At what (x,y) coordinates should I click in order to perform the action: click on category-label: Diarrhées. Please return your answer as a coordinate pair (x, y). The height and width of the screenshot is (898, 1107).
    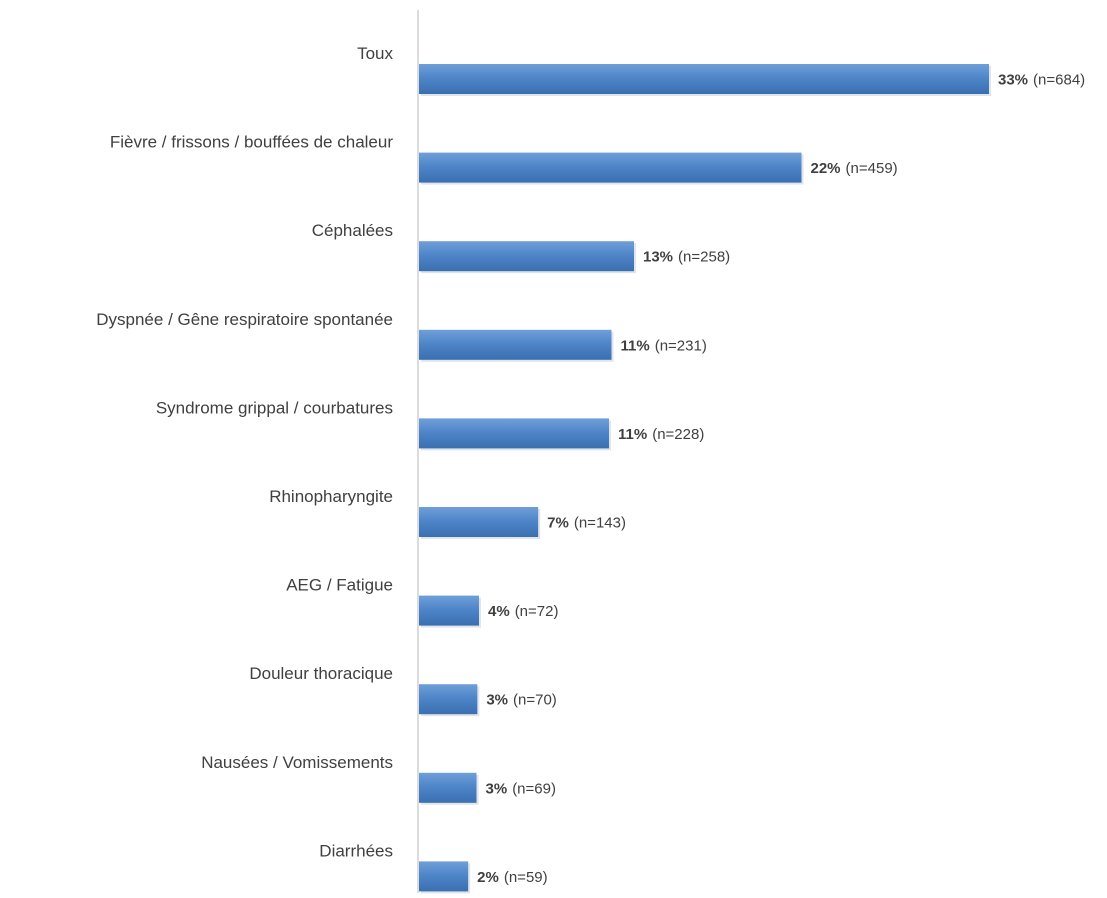
    Looking at the image, I should click on (356, 850).